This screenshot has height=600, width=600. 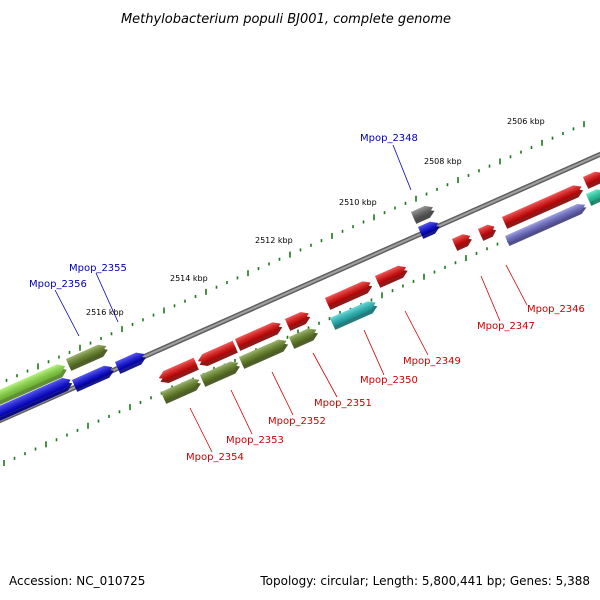 What do you see at coordinates (58, 284) in the screenshot?
I see `gene-label: Mpop_2356` at bounding box center [58, 284].